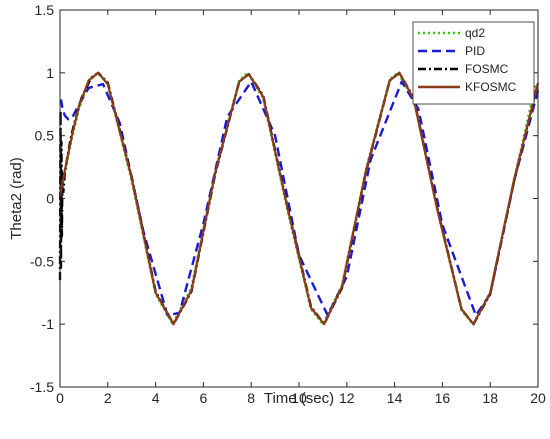 Image resolution: width=550 pixels, height=439 pixels. What do you see at coordinates (467, 60) in the screenshot?
I see `legend-items: qd2 PID FOSMC KFOSMC` at bounding box center [467, 60].